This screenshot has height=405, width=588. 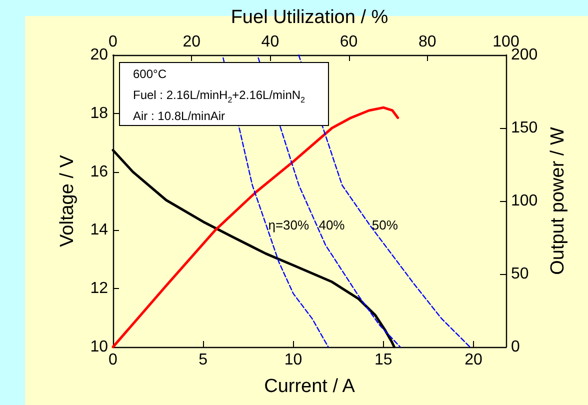 I want to click on y-axis-title: Voltage / V, so click(x=67, y=200).